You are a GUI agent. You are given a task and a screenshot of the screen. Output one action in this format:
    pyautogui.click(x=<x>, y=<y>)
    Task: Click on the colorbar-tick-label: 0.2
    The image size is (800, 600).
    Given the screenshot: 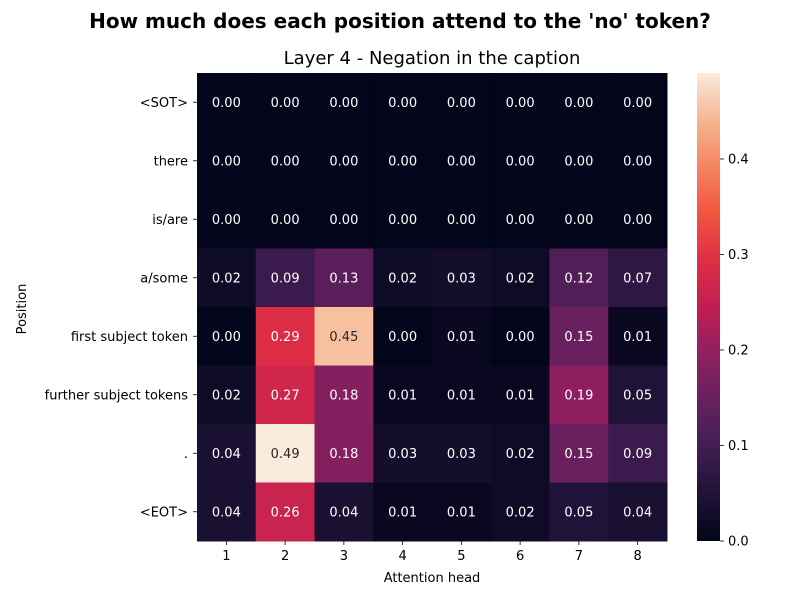 What is the action you would take?
    pyautogui.click(x=738, y=350)
    